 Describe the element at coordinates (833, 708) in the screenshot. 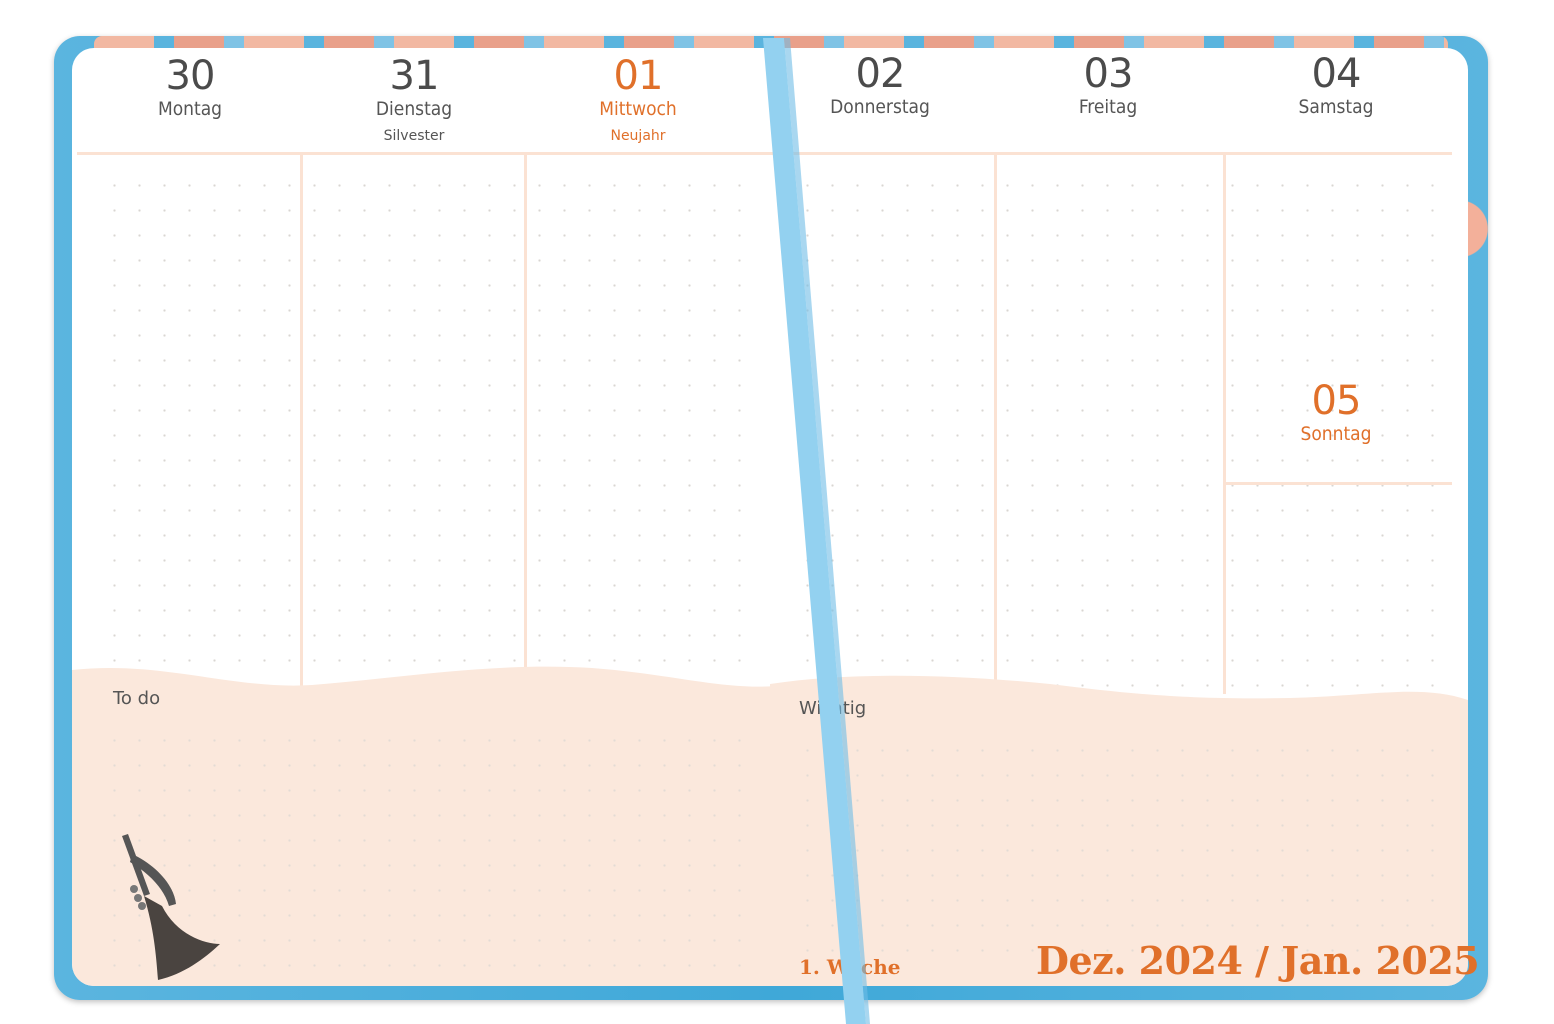

I see `important-label: Wichtig` at that location.